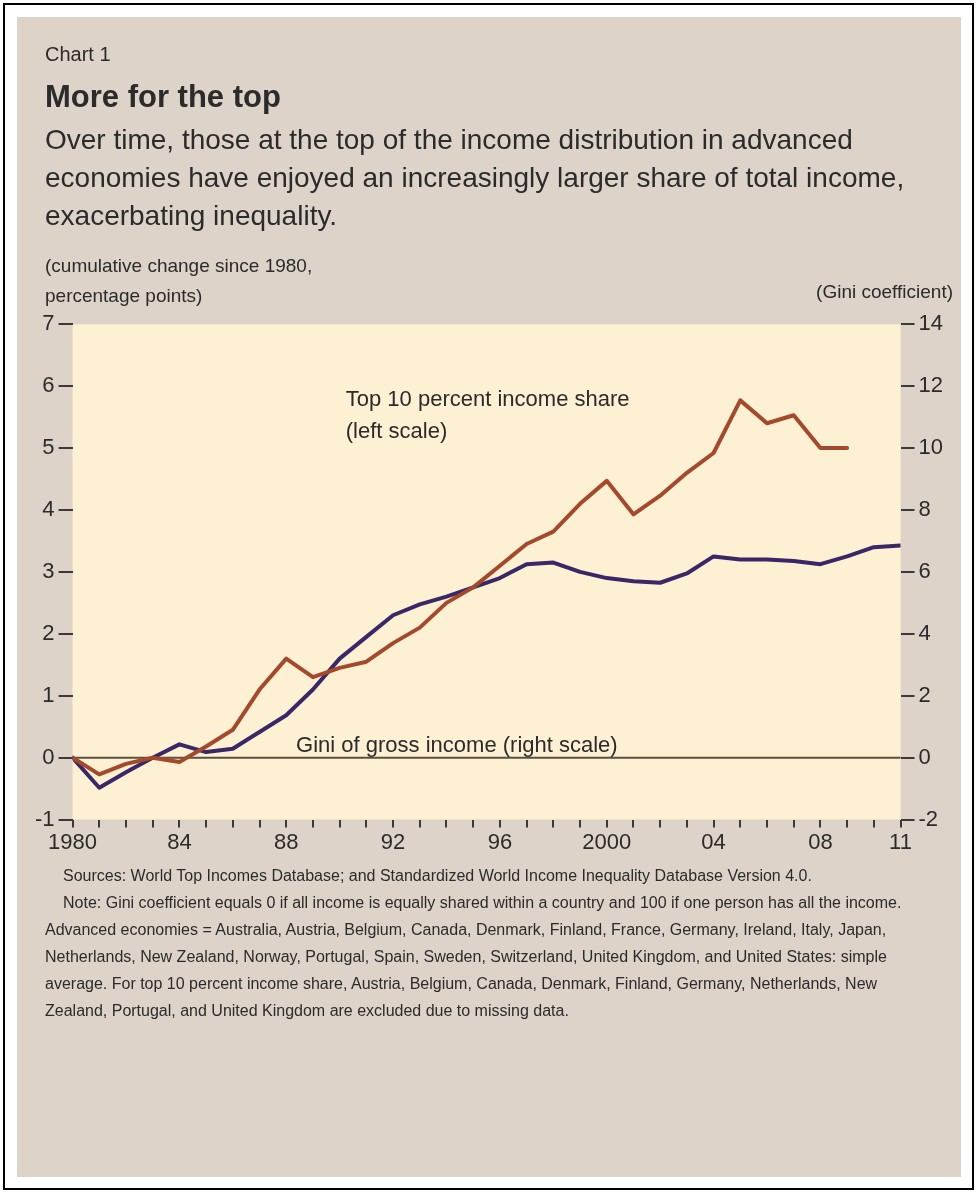 The height and width of the screenshot is (1193, 977). Describe the element at coordinates (48, 694) in the screenshot. I see `y-tick-label: 1` at that location.